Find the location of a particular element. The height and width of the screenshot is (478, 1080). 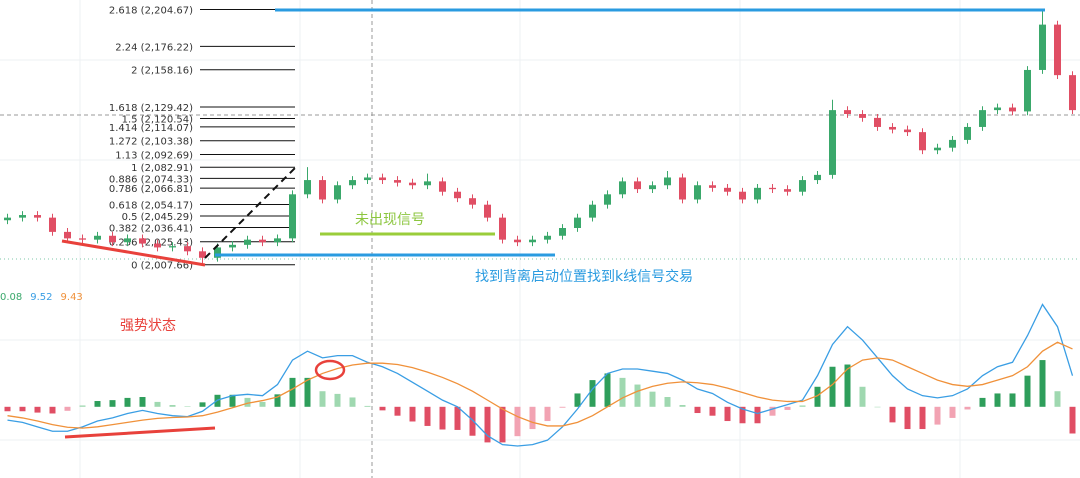

fib-label: 0.886 (2,074.33) is located at coordinates (151, 179).